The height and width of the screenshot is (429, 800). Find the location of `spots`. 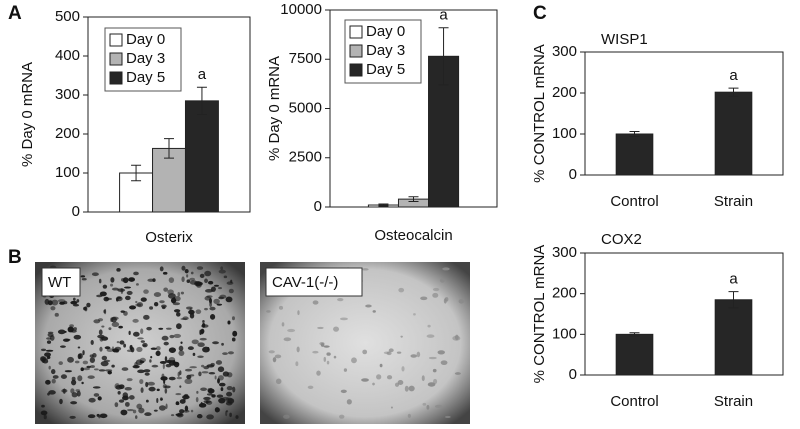

spots is located at coordinates (139, 342).